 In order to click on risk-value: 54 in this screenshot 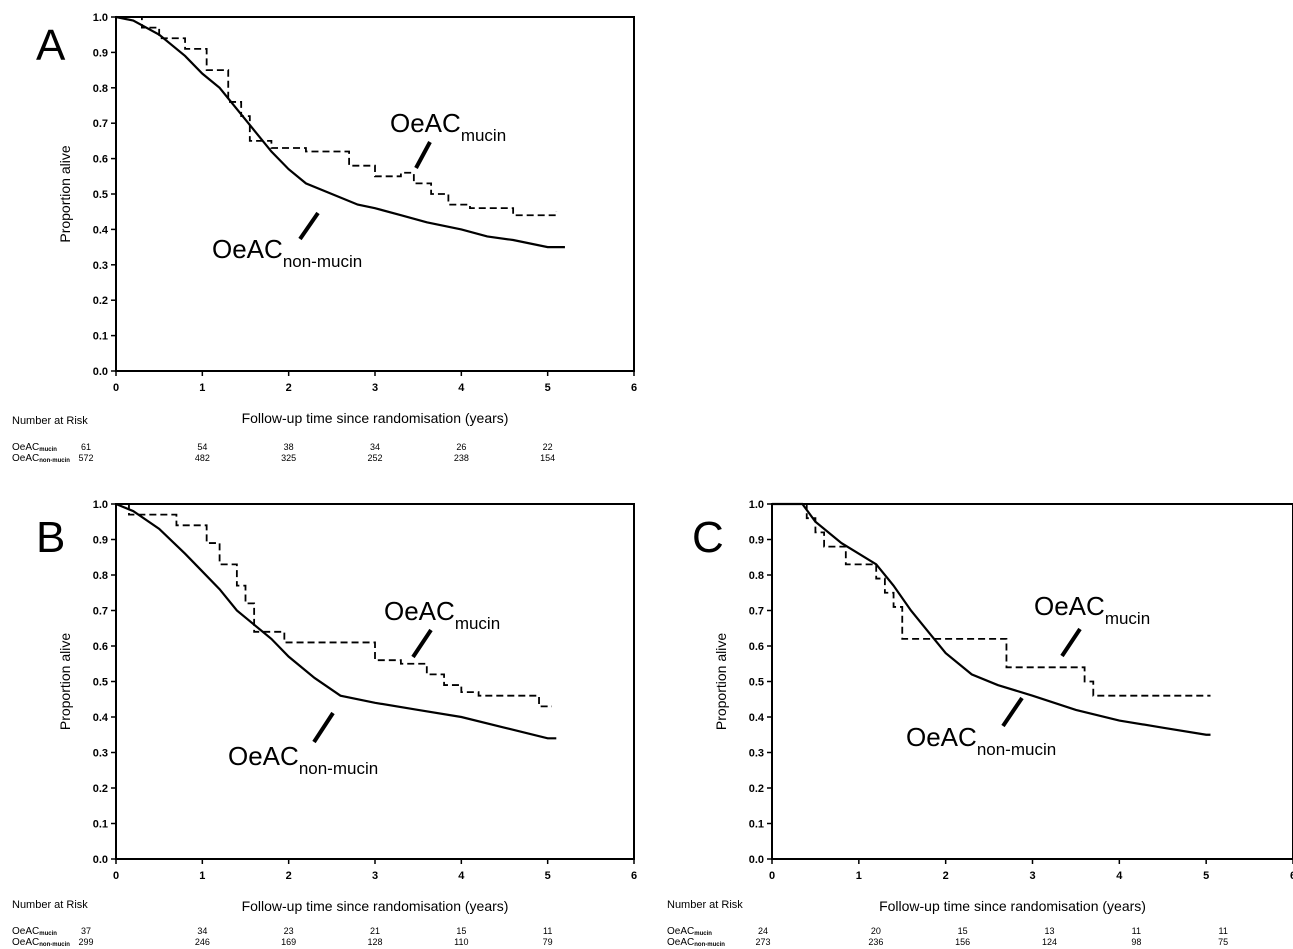, I will do `click(202, 447)`.